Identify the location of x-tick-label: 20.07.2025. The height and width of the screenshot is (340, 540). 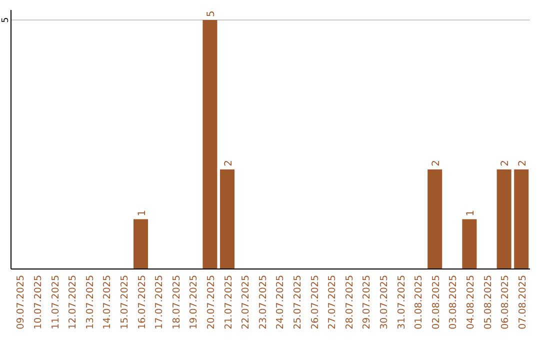
(211, 302).